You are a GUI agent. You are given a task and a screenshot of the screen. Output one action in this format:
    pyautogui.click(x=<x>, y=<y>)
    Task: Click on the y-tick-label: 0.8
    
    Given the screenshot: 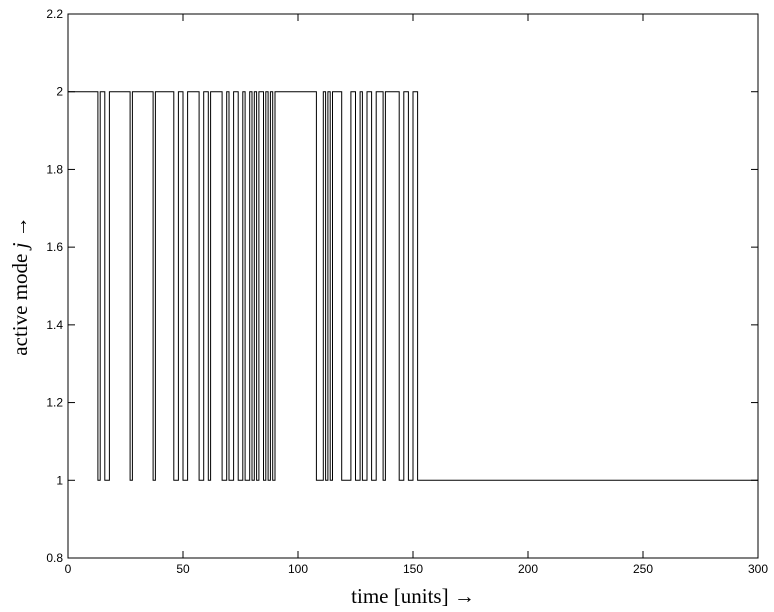 What is the action you would take?
    pyautogui.click(x=54, y=558)
    